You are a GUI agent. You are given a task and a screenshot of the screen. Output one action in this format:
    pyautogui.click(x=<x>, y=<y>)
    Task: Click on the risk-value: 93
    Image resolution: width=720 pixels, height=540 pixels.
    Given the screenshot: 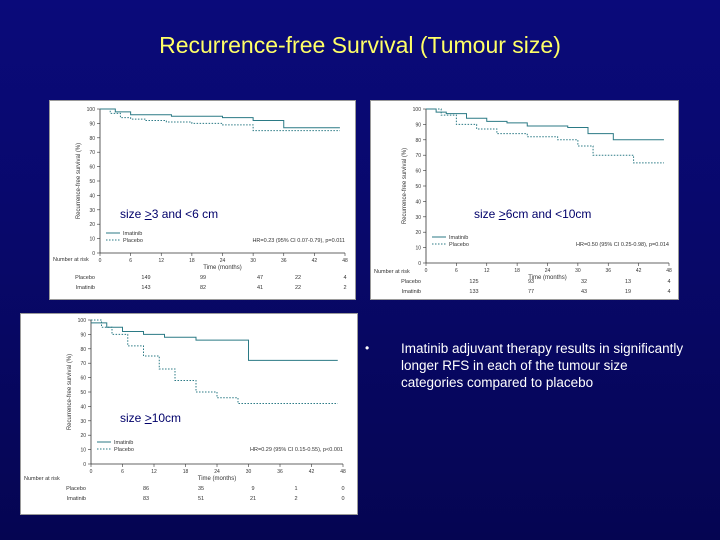 What is the action you would take?
    pyautogui.click(x=531, y=282)
    